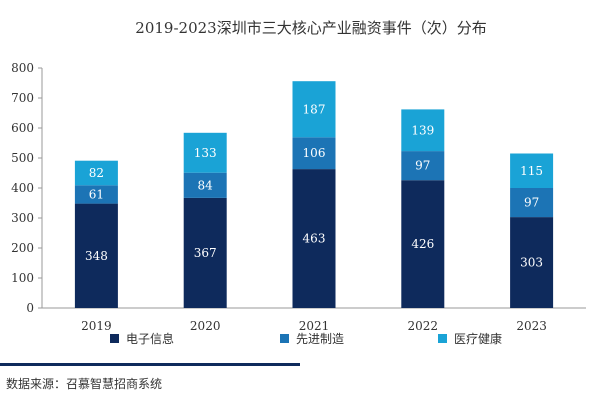  Describe the element at coordinates (22, 68) in the screenshot. I see `y-tick-label: 800` at that location.